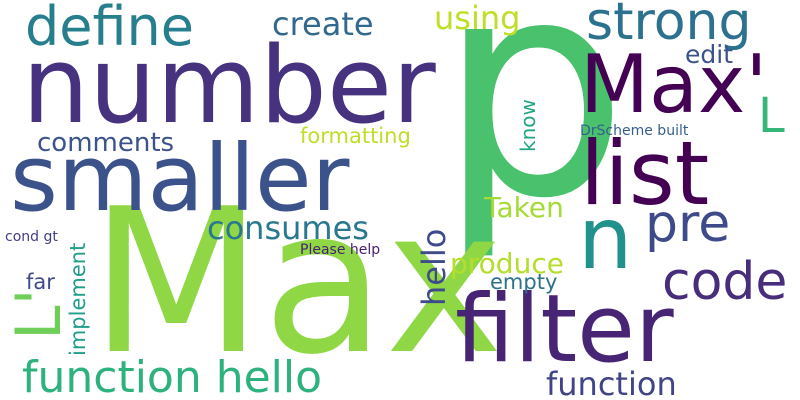 This screenshot has height=400, width=800. What do you see at coordinates (771, 116) in the screenshot?
I see `word-l: L` at bounding box center [771, 116].